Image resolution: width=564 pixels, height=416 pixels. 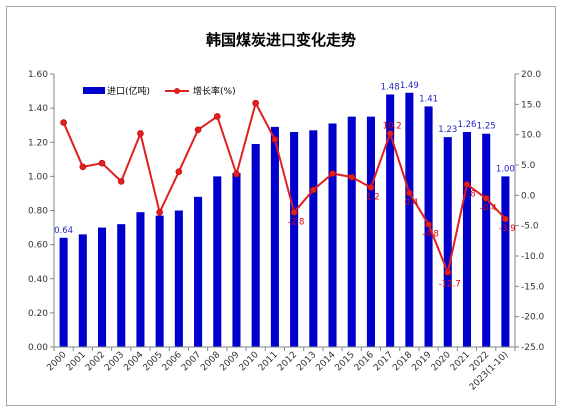 What do you see at coordinates (533, 287) in the screenshot?
I see `right-tick-label: -15.0` at bounding box center [533, 287].